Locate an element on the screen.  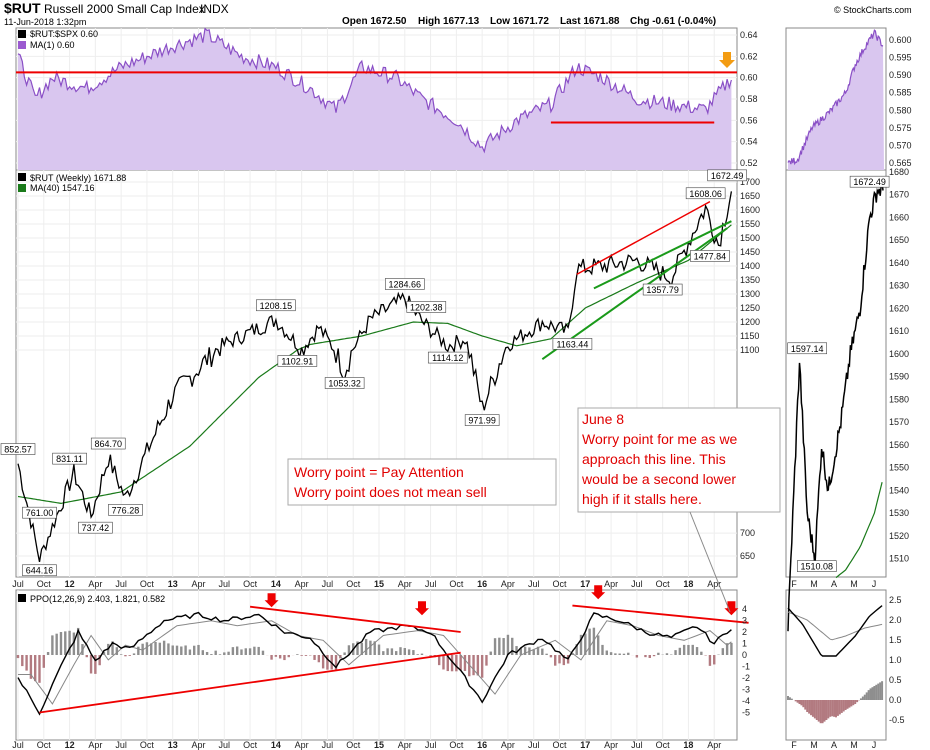
ppo-label: PPO(12,26,9) 2.403, 1.821, 0.582 is located at coordinates (97, 599).